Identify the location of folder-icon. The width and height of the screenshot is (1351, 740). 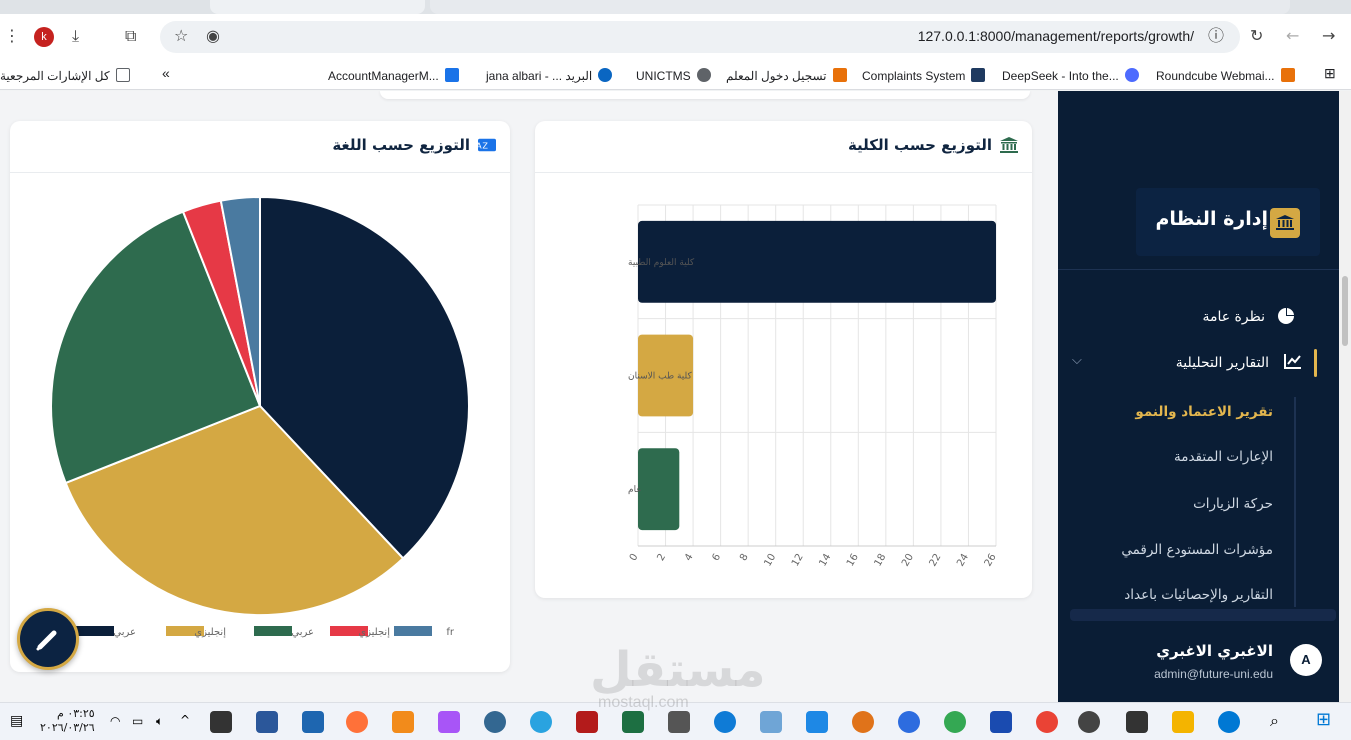
(122, 75).